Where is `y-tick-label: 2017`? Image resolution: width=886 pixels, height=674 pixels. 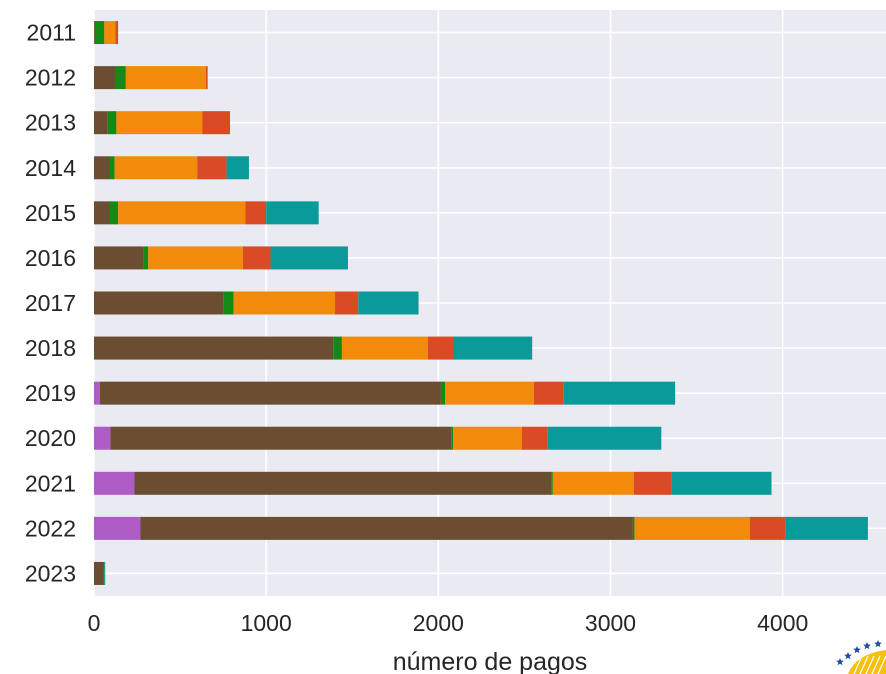
y-tick-label: 2017 is located at coordinates (50, 303).